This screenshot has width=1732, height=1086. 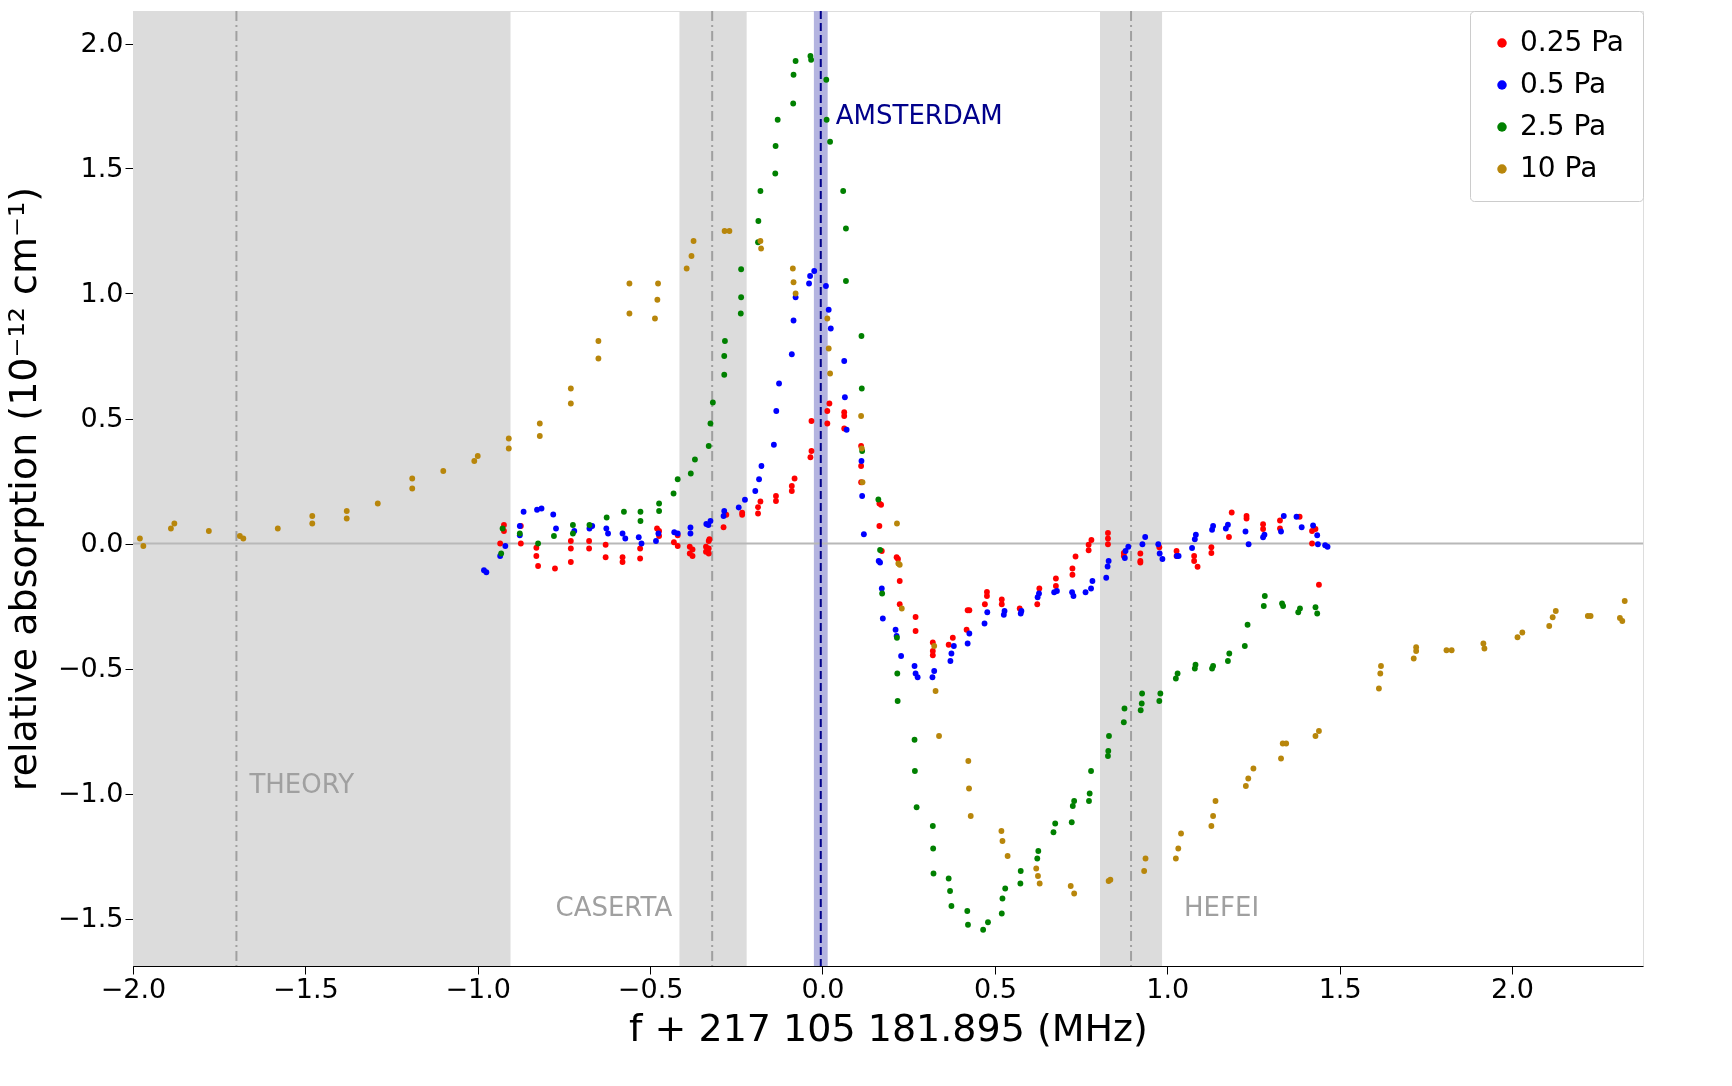 What do you see at coordinates (1563, 83) in the screenshot?
I see `legend-label: 0.5 Pa` at bounding box center [1563, 83].